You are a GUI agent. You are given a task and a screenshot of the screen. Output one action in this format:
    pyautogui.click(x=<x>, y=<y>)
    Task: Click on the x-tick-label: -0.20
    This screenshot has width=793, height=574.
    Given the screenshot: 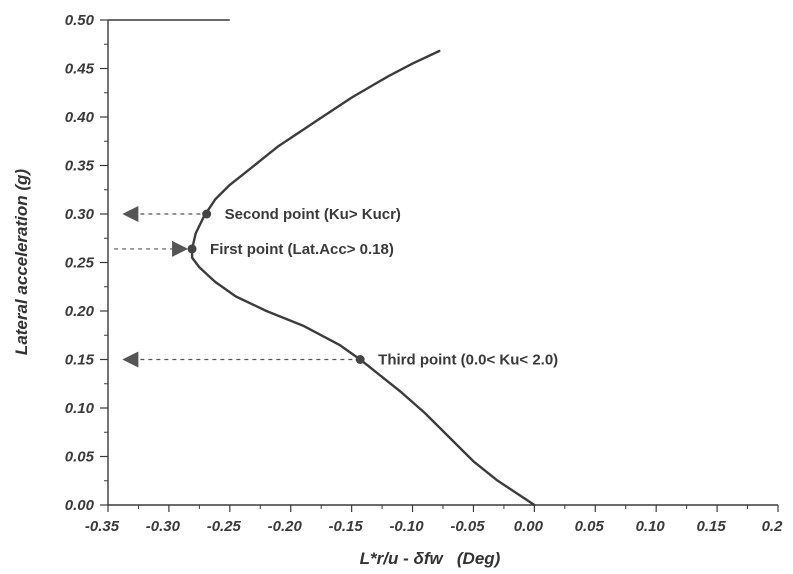 What is the action you would take?
    pyautogui.click(x=285, y=526)
    